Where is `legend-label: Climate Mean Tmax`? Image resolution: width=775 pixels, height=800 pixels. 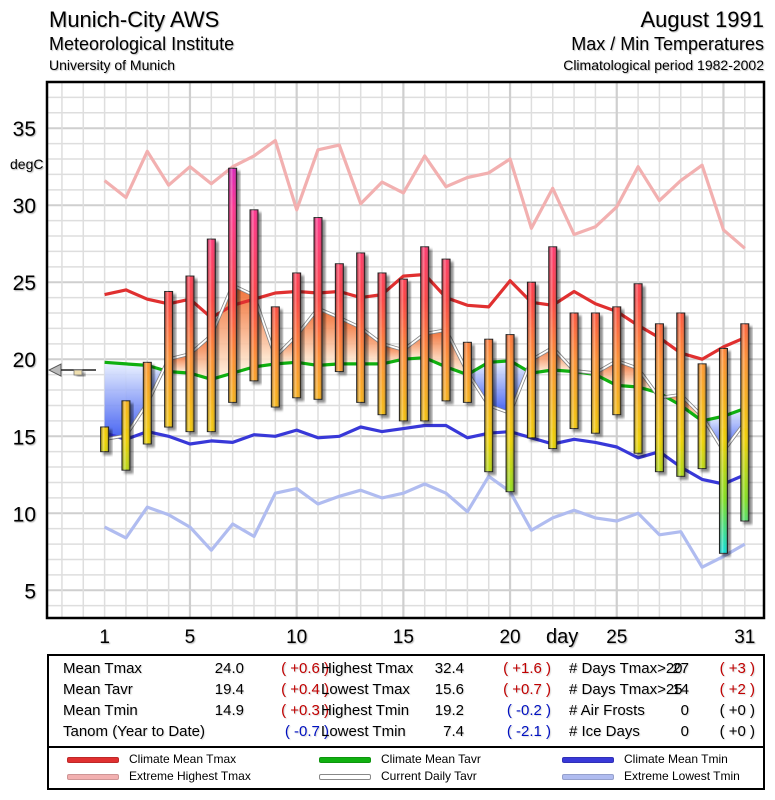
legend-label: Climate Mean Tmax is located at coordinates (183, 759).